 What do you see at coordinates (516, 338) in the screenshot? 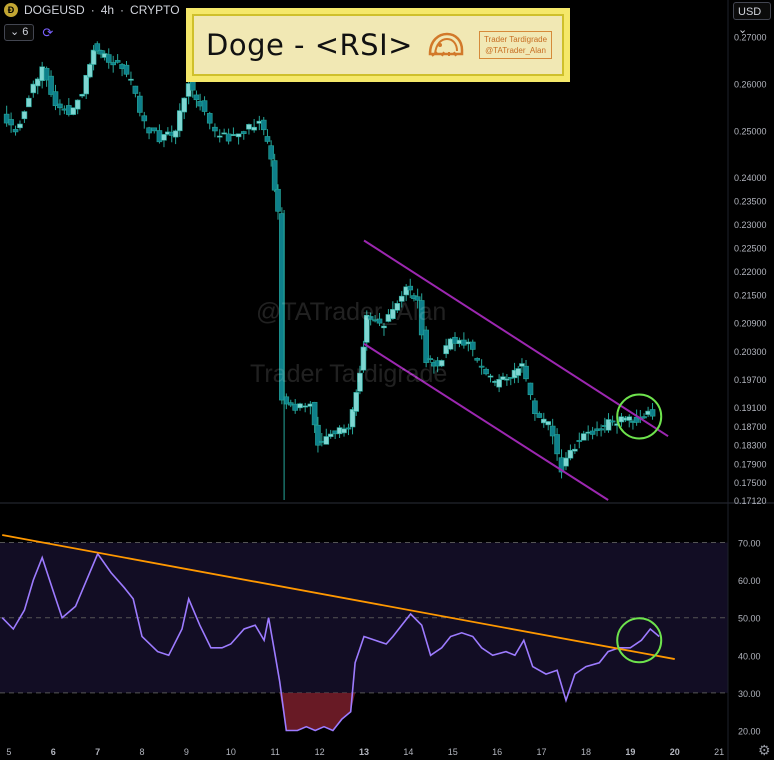
I see `channel-upper-line` at bounding box center [516, 338].